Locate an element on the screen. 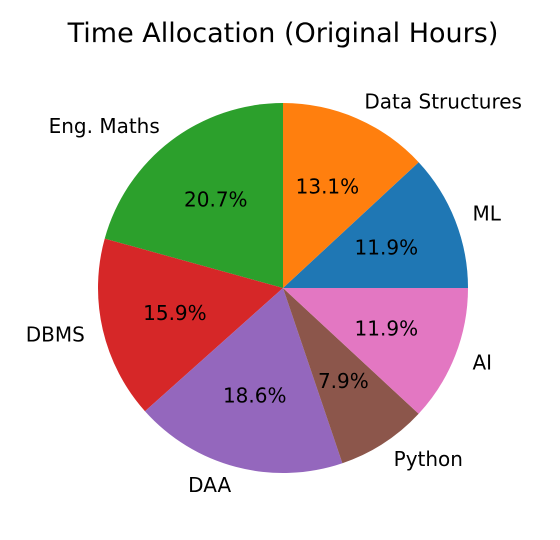  pct-label-eng-maths: 20.7% is located at coordinates (216, 200).